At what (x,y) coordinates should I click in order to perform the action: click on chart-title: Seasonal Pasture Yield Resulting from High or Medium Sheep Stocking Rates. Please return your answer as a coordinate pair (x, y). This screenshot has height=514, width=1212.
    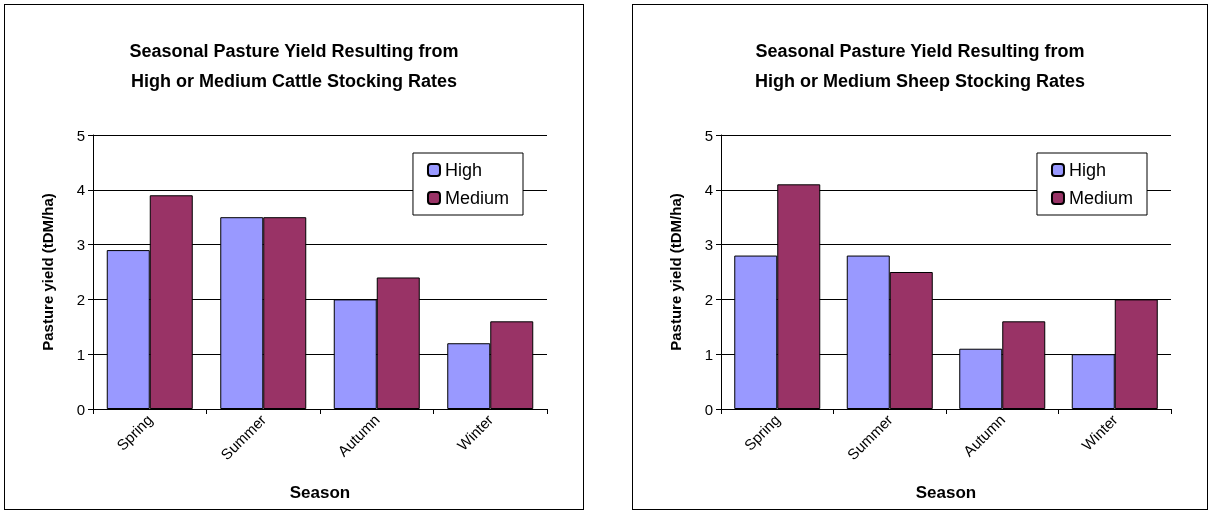
    Looking at the image, I should click on (920, 66).